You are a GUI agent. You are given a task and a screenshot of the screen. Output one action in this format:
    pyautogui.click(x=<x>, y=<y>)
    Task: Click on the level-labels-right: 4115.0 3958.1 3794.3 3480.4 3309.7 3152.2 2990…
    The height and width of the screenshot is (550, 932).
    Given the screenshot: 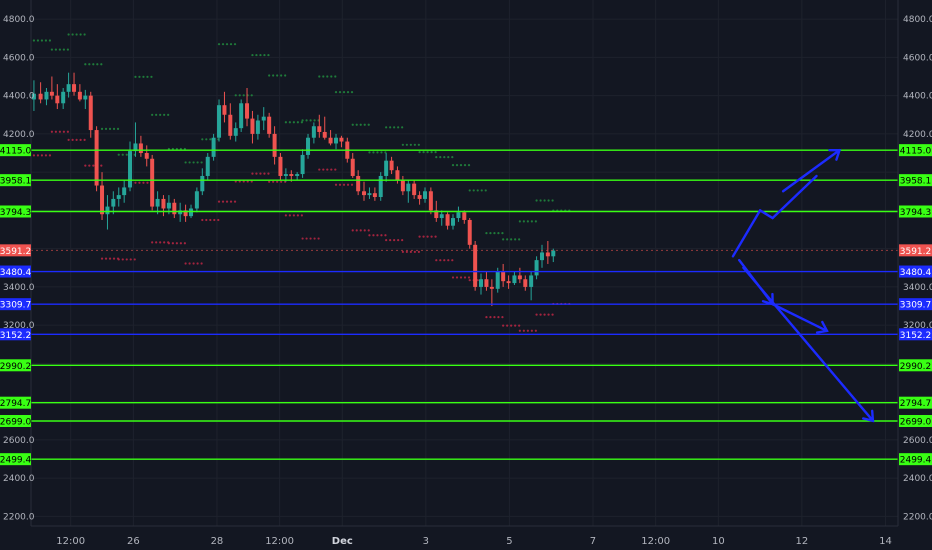 What is the action you would take?
    pyautogui.click(x=915, y=305)
    